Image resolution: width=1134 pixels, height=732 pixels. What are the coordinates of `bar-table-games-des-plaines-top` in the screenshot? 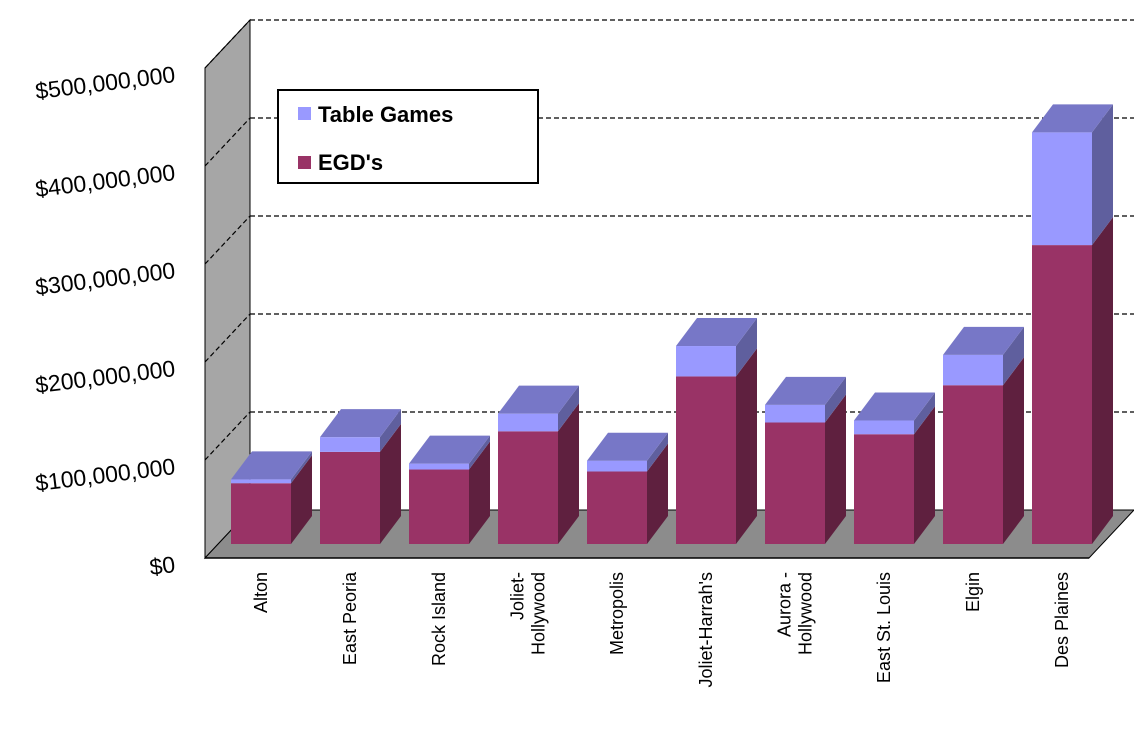 It's located at (1072, 118).